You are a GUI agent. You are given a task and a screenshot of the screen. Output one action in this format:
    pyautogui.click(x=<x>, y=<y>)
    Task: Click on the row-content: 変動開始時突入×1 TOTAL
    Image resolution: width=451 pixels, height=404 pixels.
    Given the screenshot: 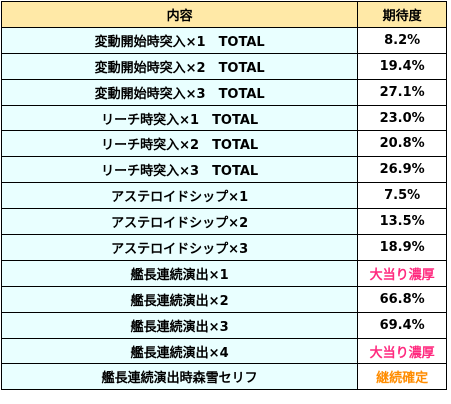 What is the action you would take?
    pyautogui.click(x=179, y=40)
    